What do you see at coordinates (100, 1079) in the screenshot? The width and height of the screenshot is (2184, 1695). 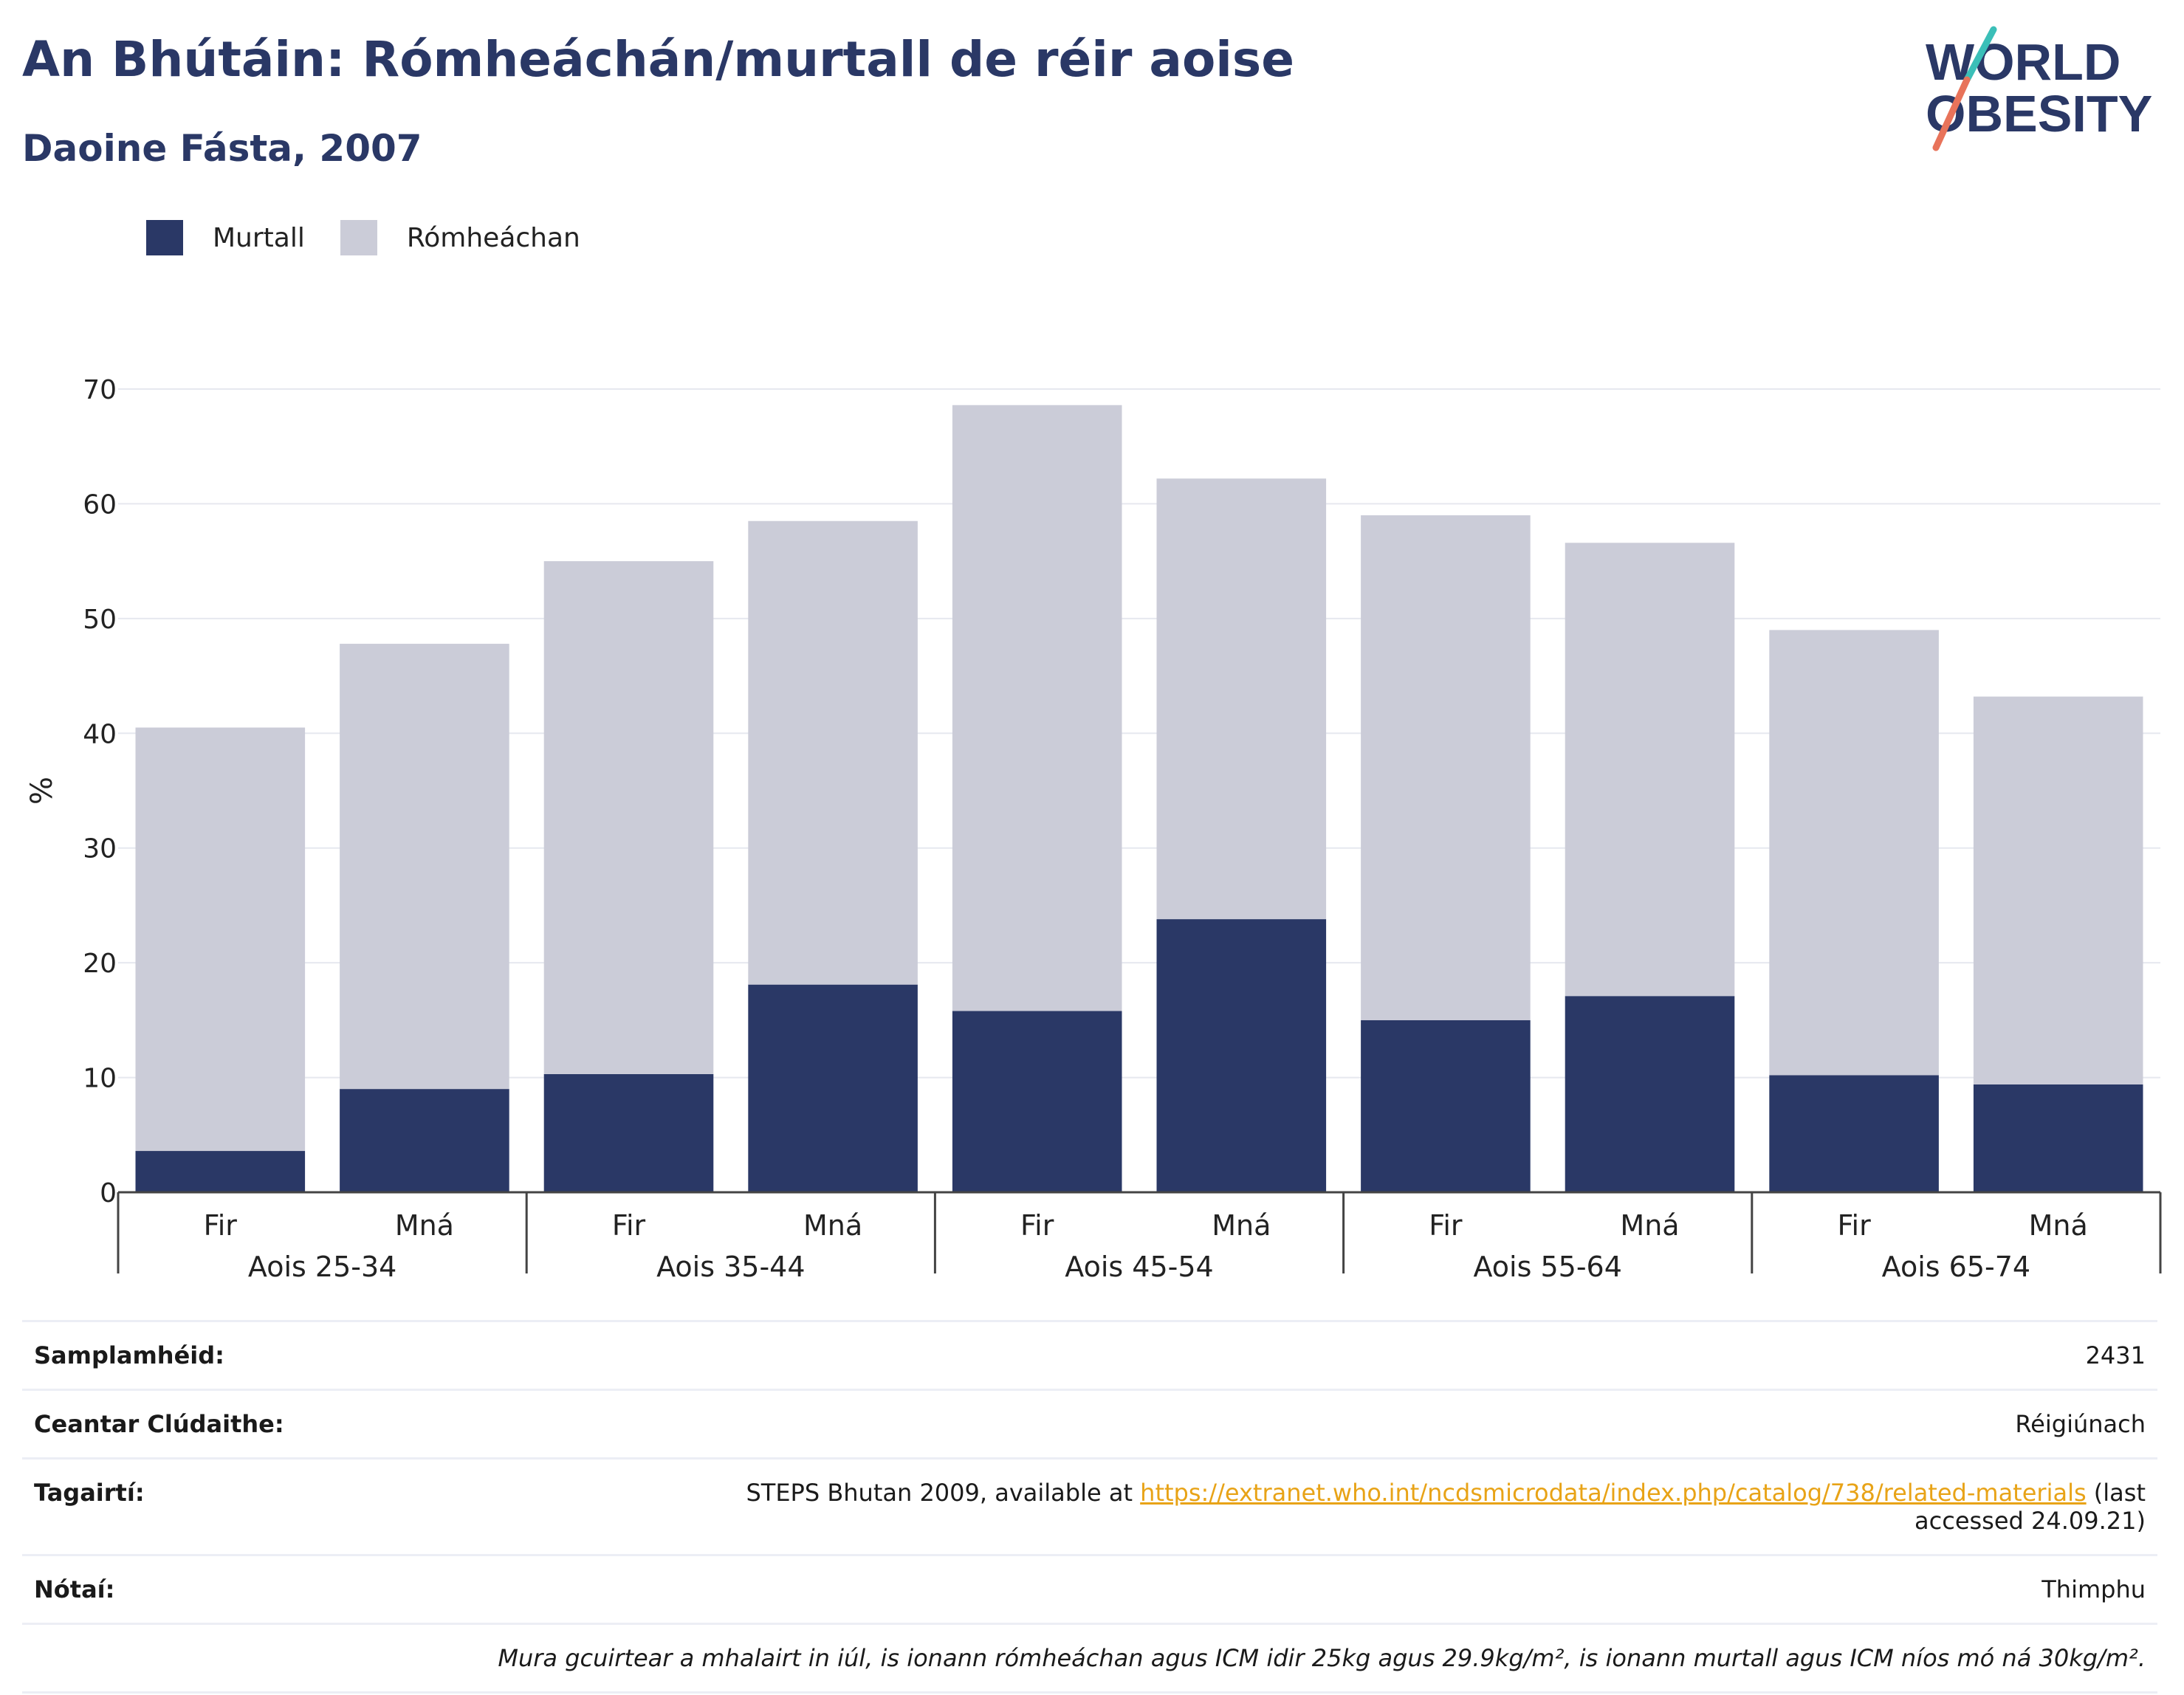 I see `y-tick-label: 10` at bounding box center [100, 1079].